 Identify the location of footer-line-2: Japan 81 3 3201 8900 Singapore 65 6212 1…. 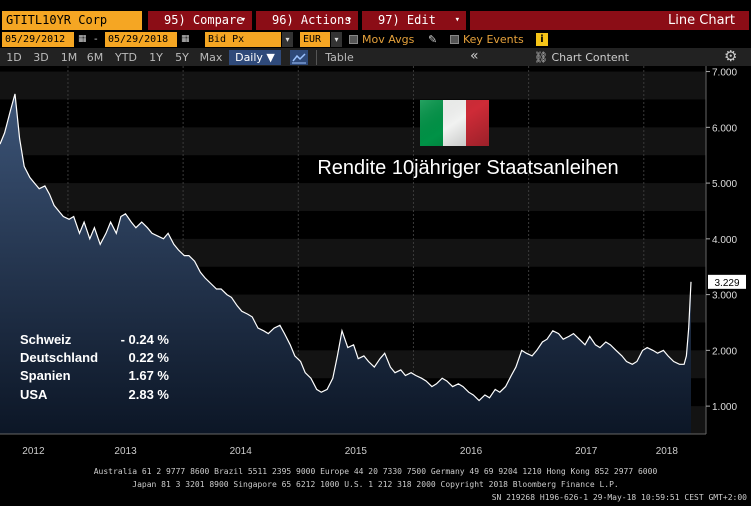
(375, 484).